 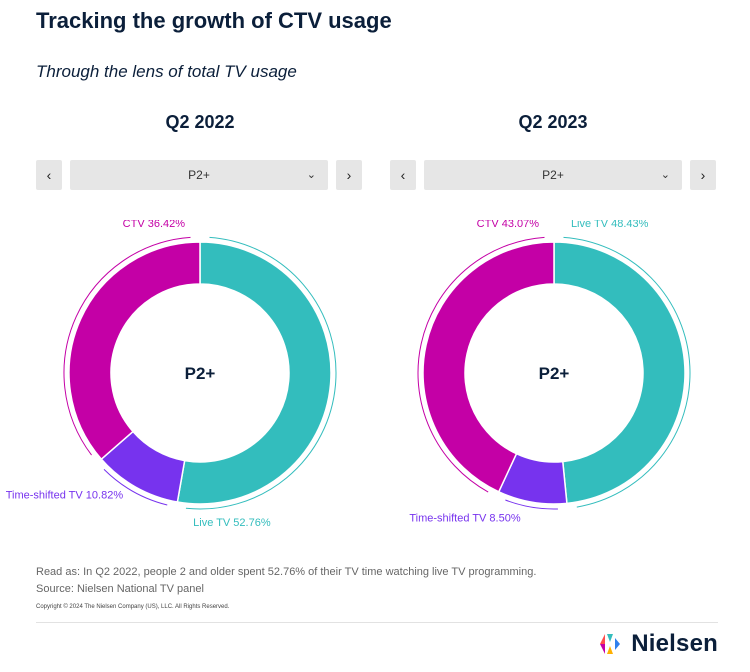 What do you see at coordinates (610, 644) in the screenshot?
I see `nielsen-mark-icon` at bounding box center [610, 644].